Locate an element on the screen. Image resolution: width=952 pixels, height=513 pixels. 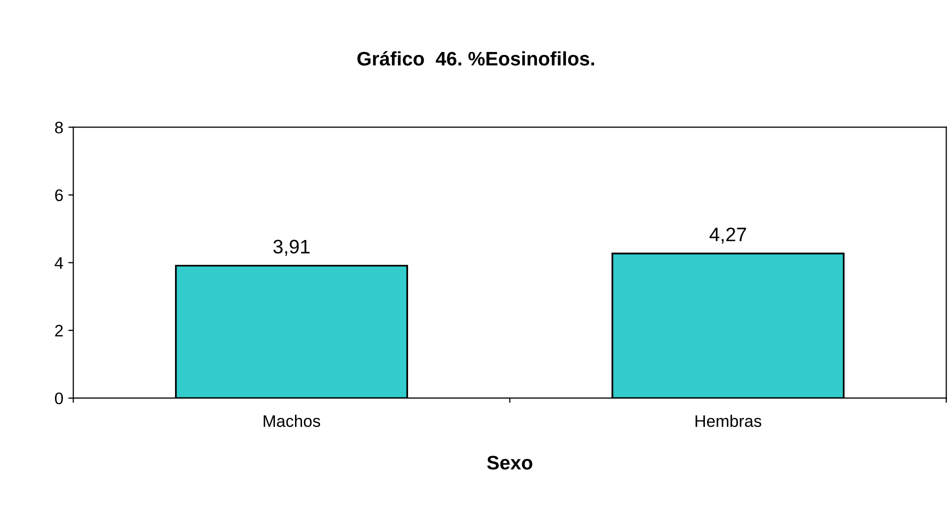
data-label: 4,27 is located at coordinates (728, 236).